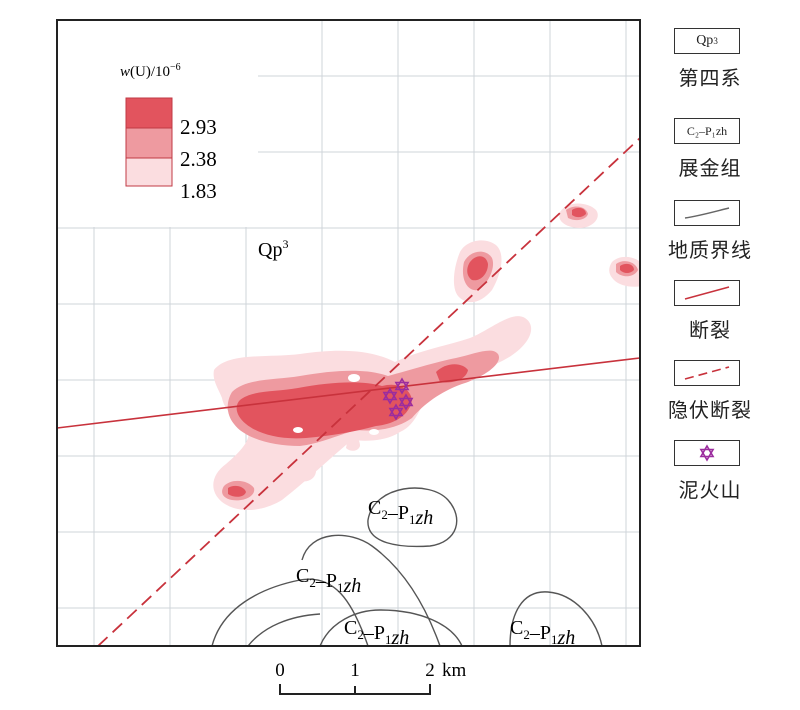  I want to click on label-formation-1: C2–P1zh, so click(400, 513).